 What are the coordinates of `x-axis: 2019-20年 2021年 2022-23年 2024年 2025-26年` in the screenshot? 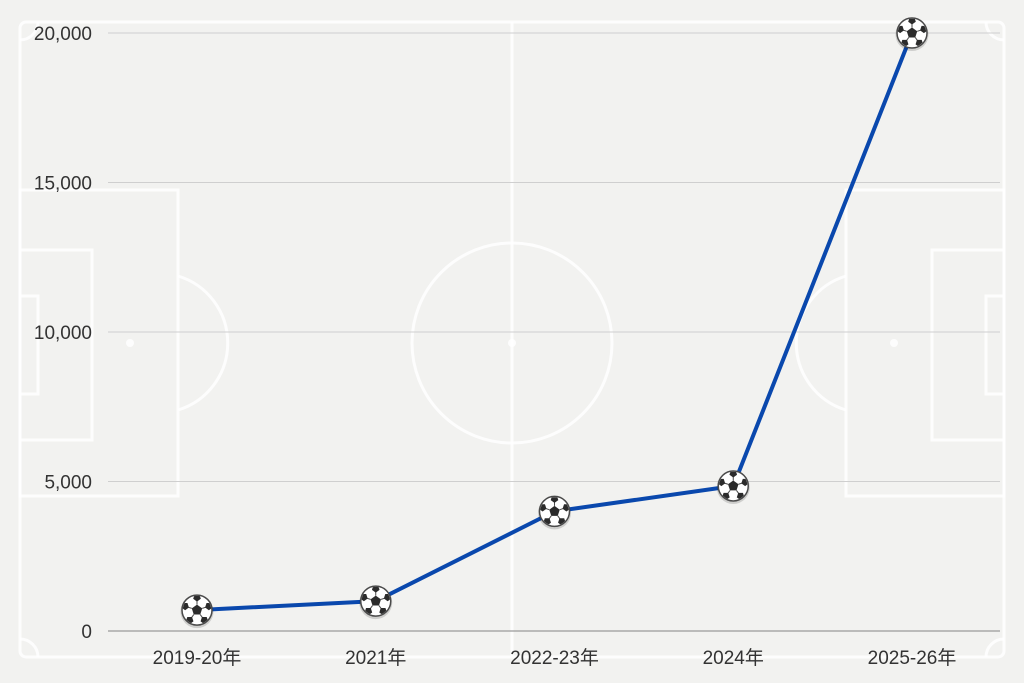 It's located at (555, 658).